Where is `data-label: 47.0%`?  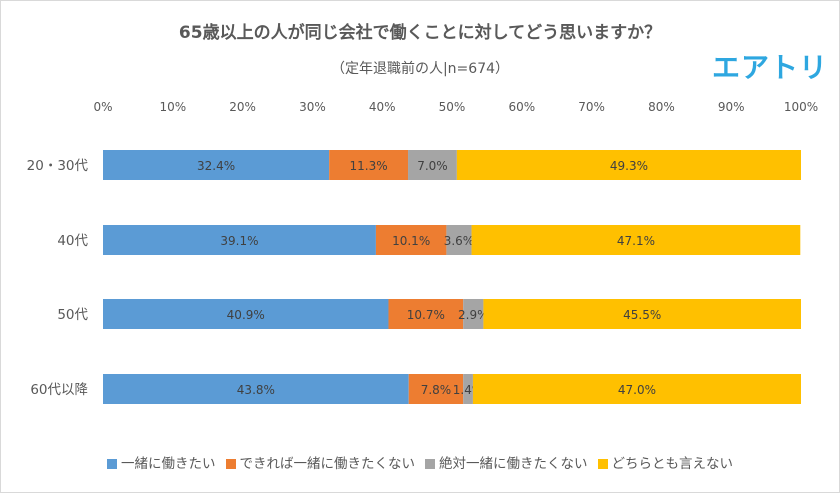
data-label: 47.0% is located at coordinates (637, 390).